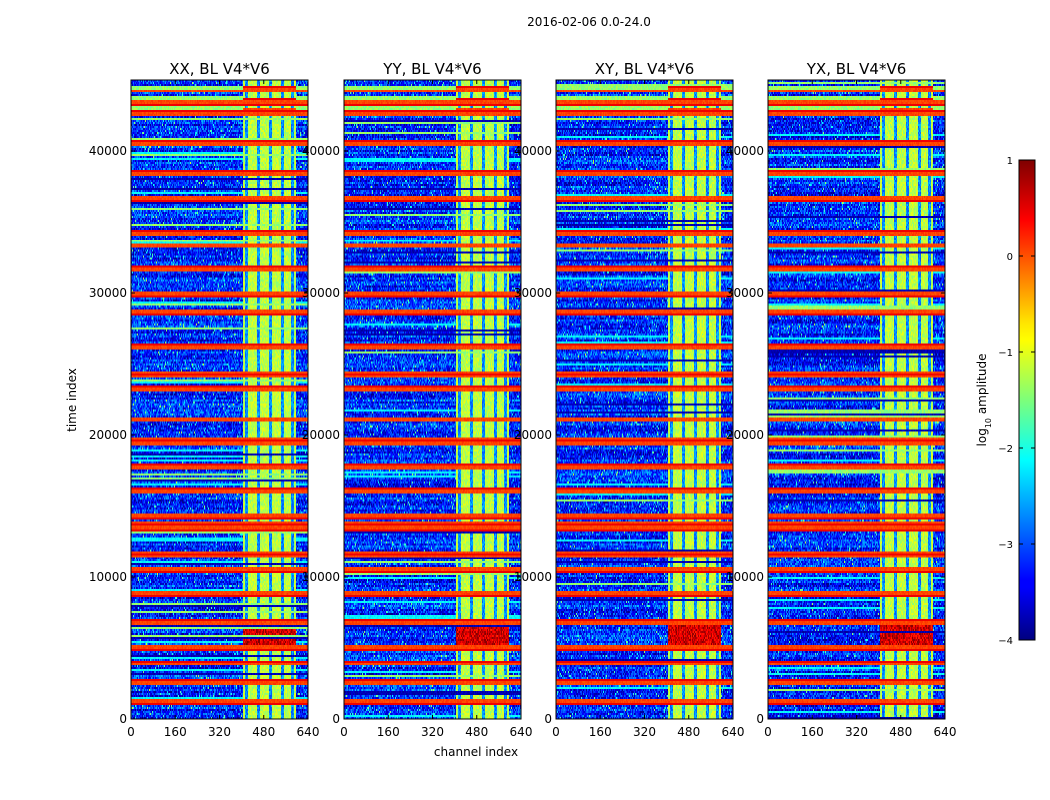 Image resolution: width=1050 pixels, height=800 pixels. What do you see at coordinates (1005, 545) in the screenshot?
I see `colorbar-tick-label: −3` at bounding box center [1005, 545].